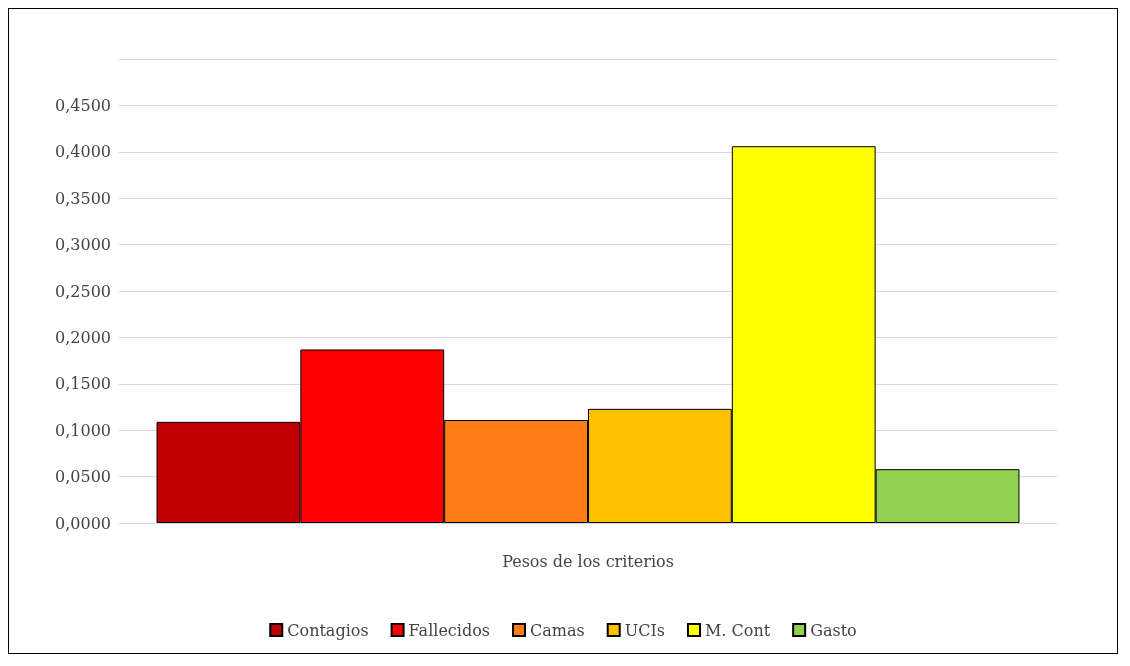 The width and height of the screenshot is (1130, 666). I want to click on legend-label: M. Cont, so click(737, 630).